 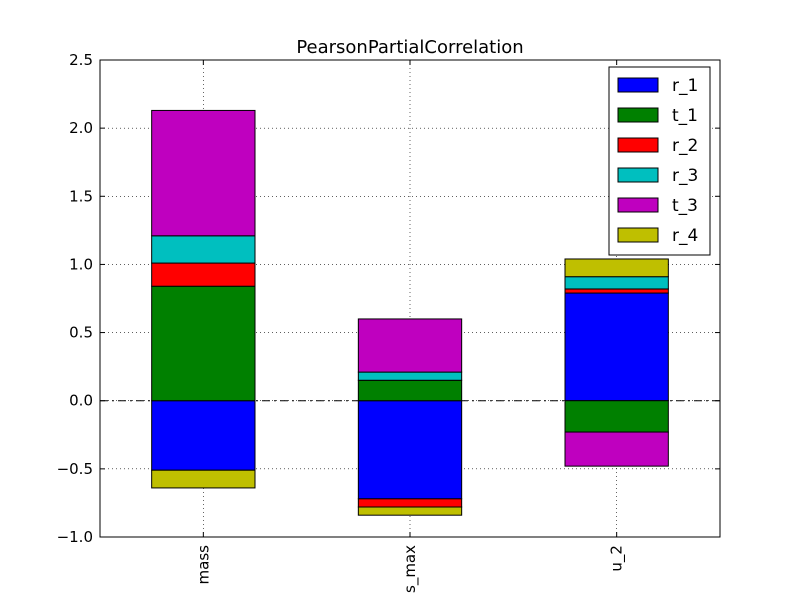 I want to click on legend-label: r_1, so click(x=685, y=86).